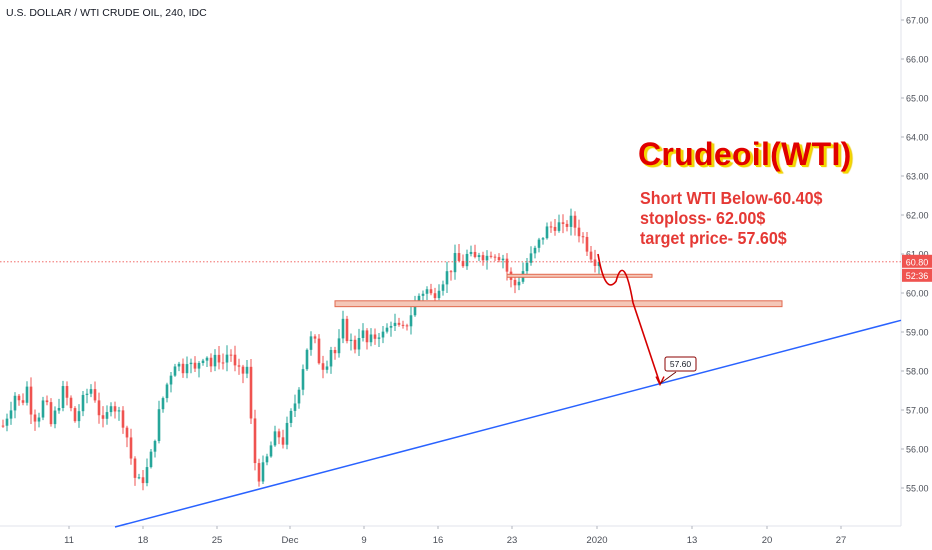 The height and width of the screenshot is (550, 932). I want to click on y-tick-label: 61.00, so click(917, 255).